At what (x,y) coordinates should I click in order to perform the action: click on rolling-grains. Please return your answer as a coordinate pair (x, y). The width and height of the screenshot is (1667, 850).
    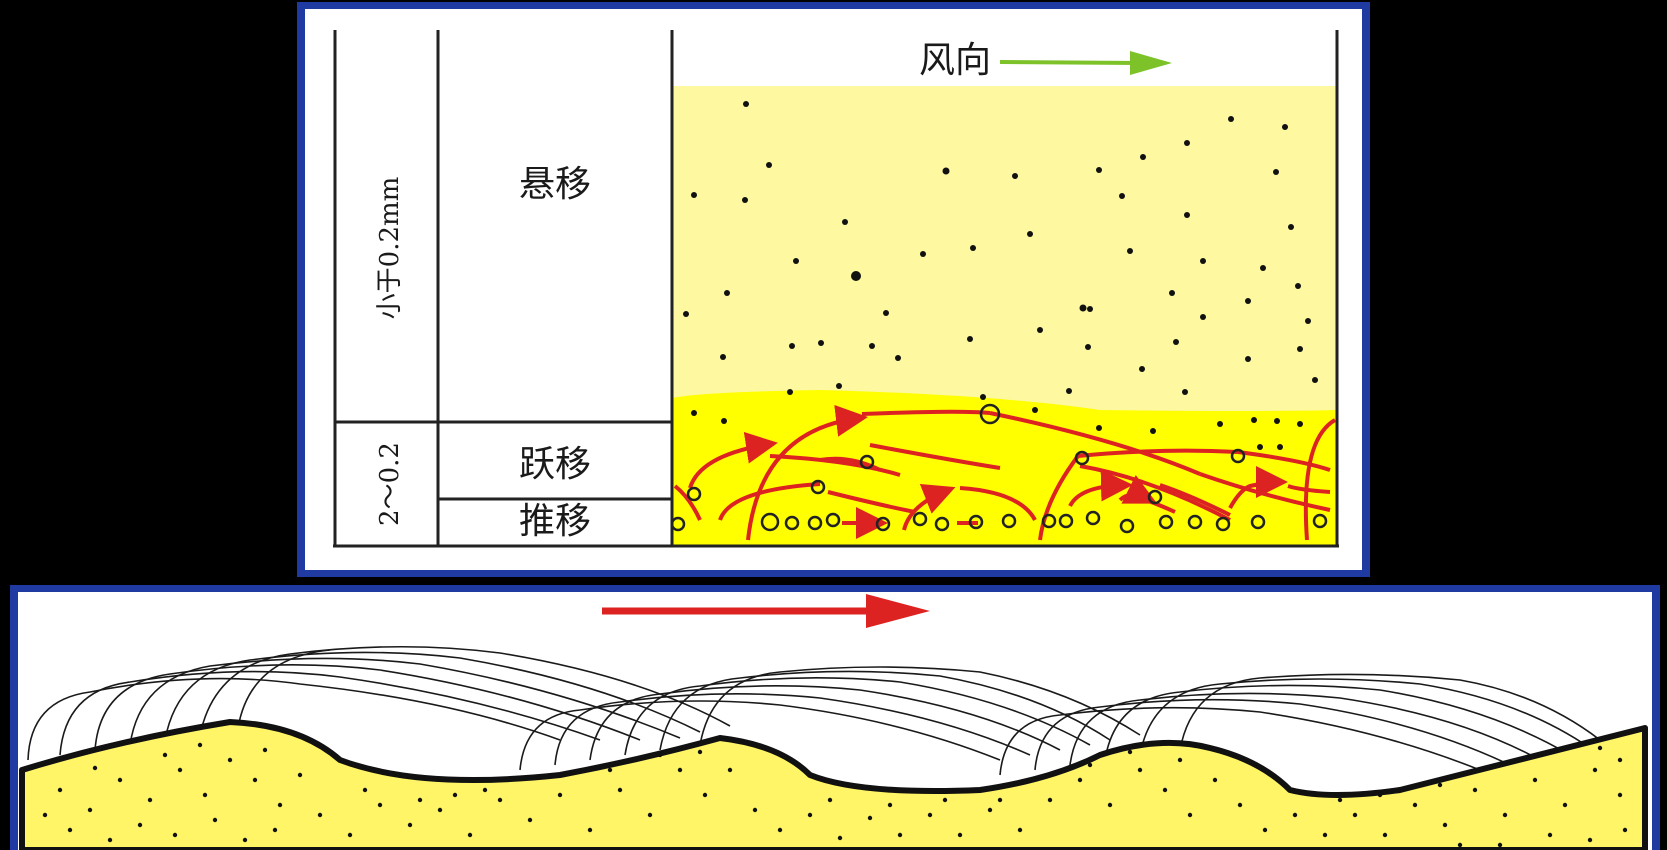
    Looking at the image, I should click on (999, 468).